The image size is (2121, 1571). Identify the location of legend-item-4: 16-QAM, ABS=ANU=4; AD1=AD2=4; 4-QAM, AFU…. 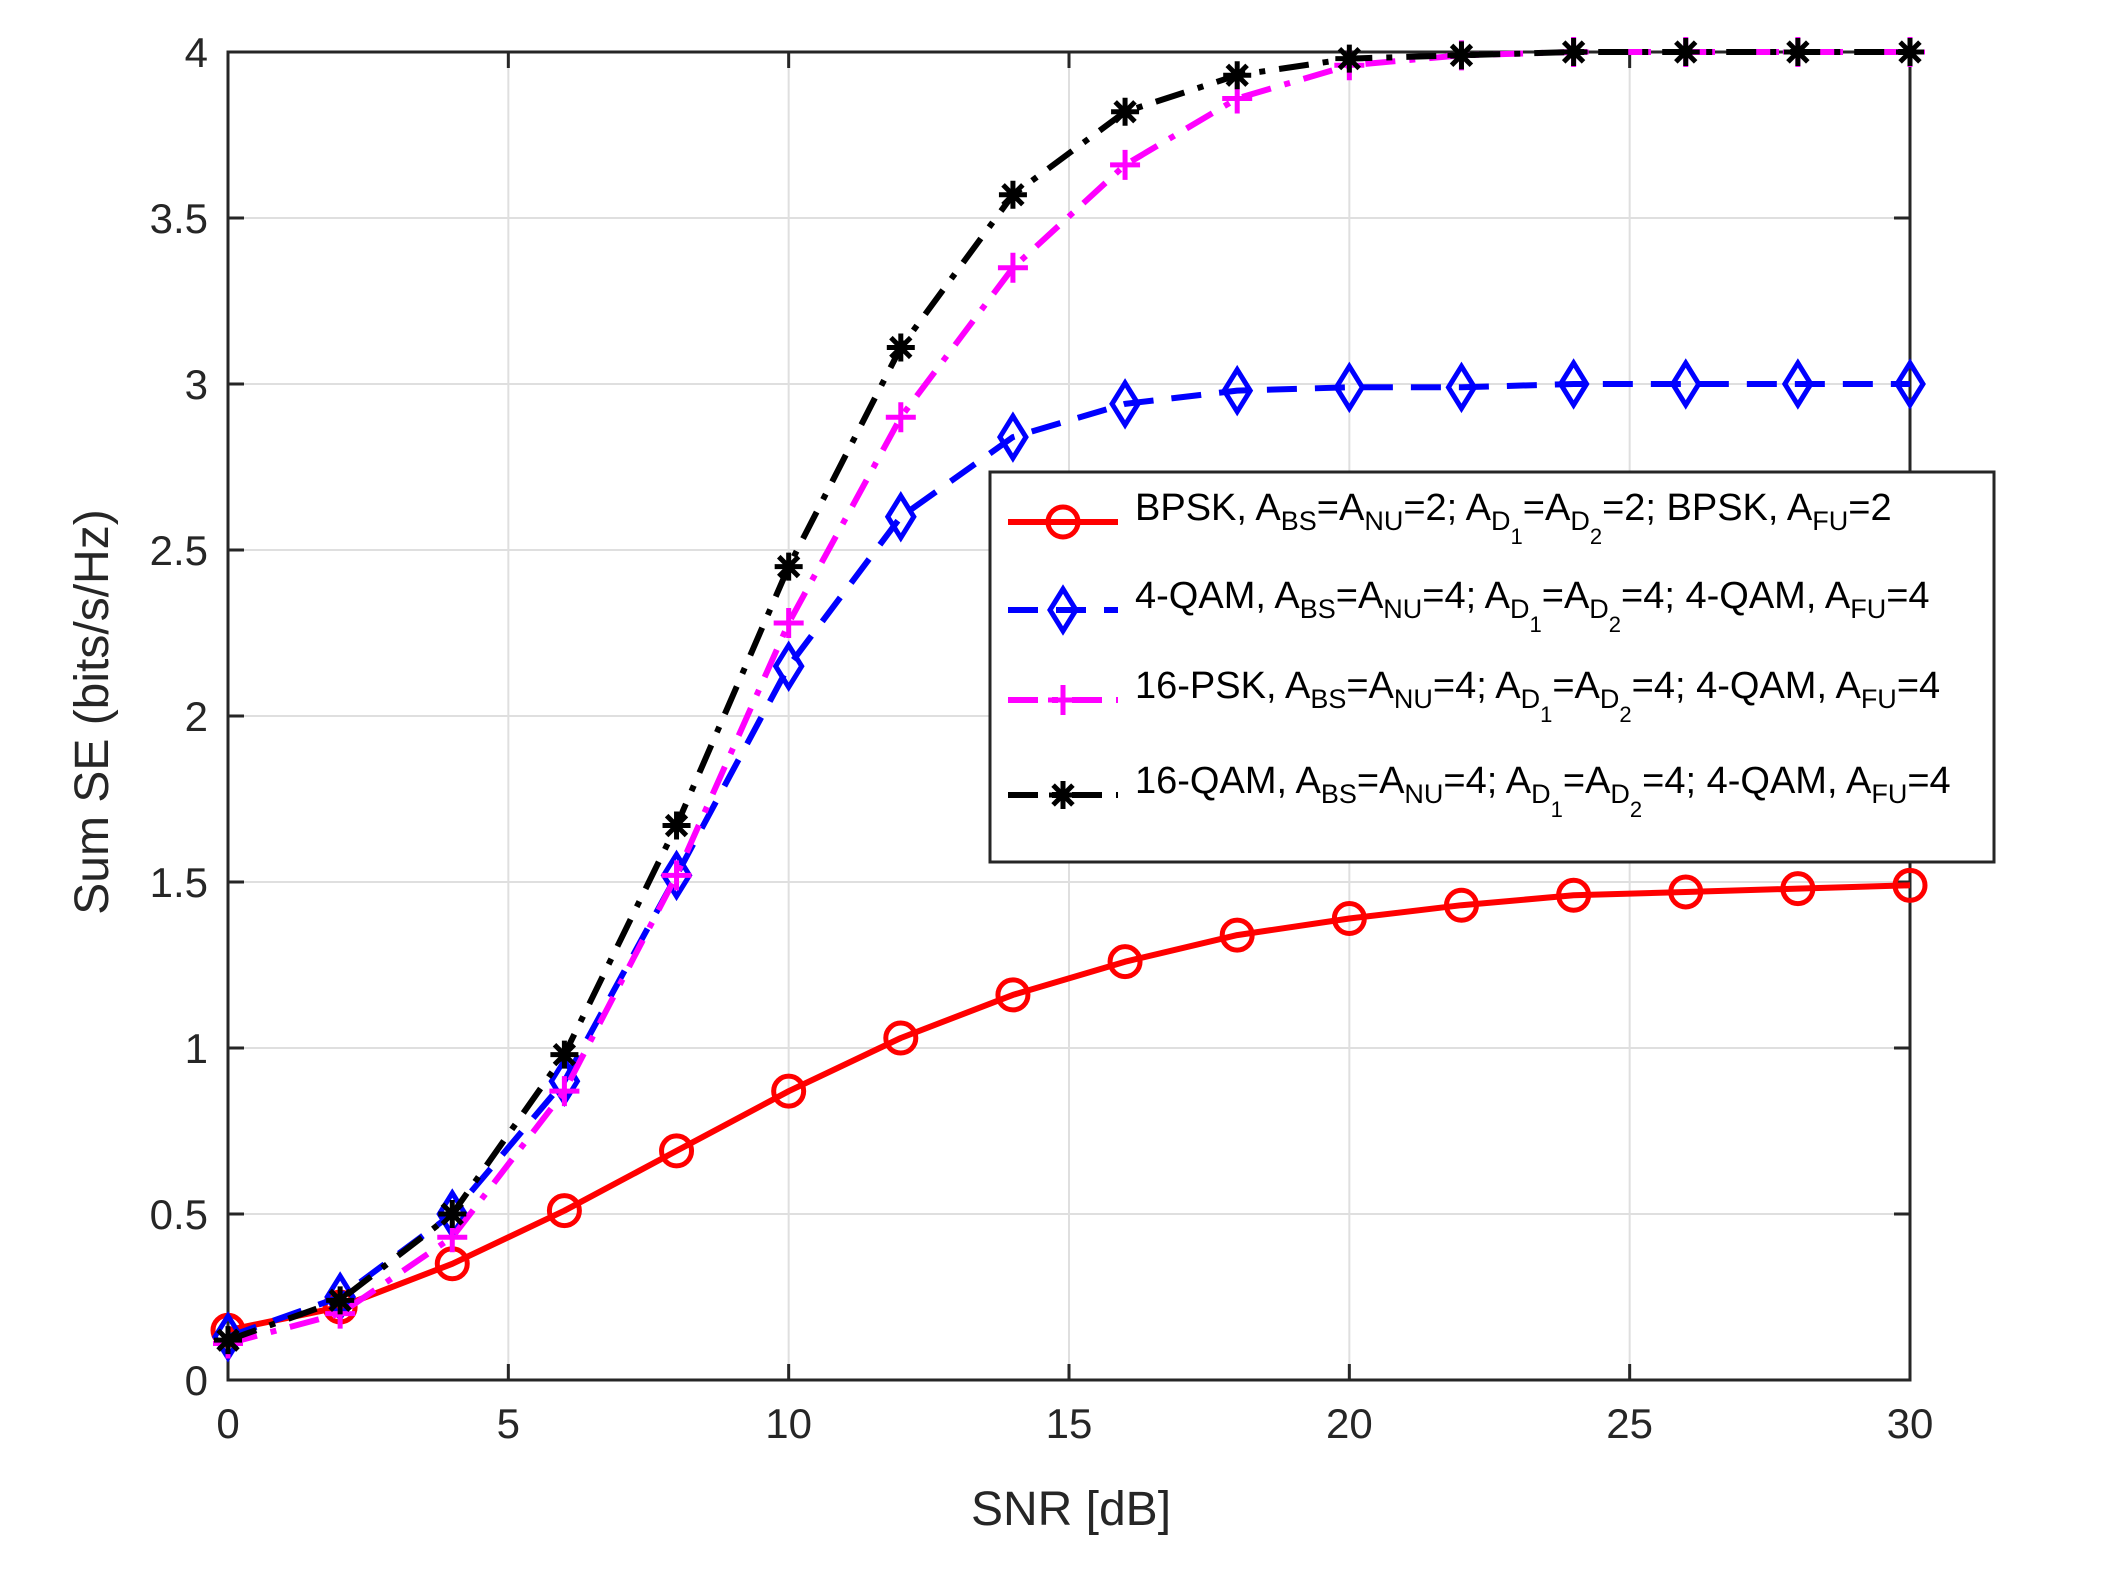
(1479, 791).